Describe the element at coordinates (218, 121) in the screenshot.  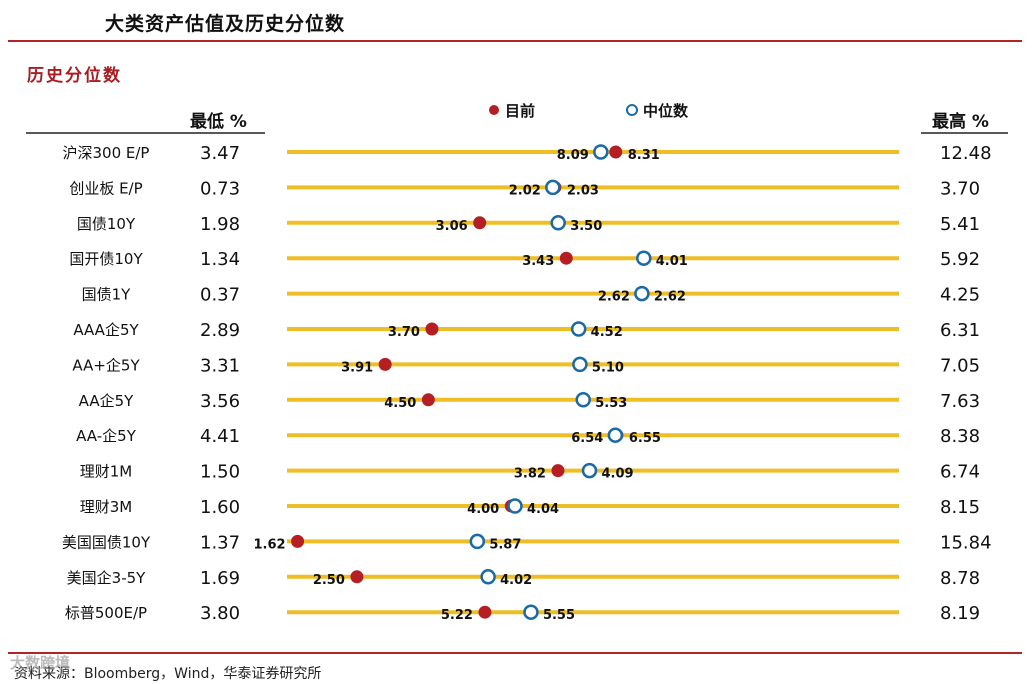
I see `low-column-header: 最低 %` at that location.